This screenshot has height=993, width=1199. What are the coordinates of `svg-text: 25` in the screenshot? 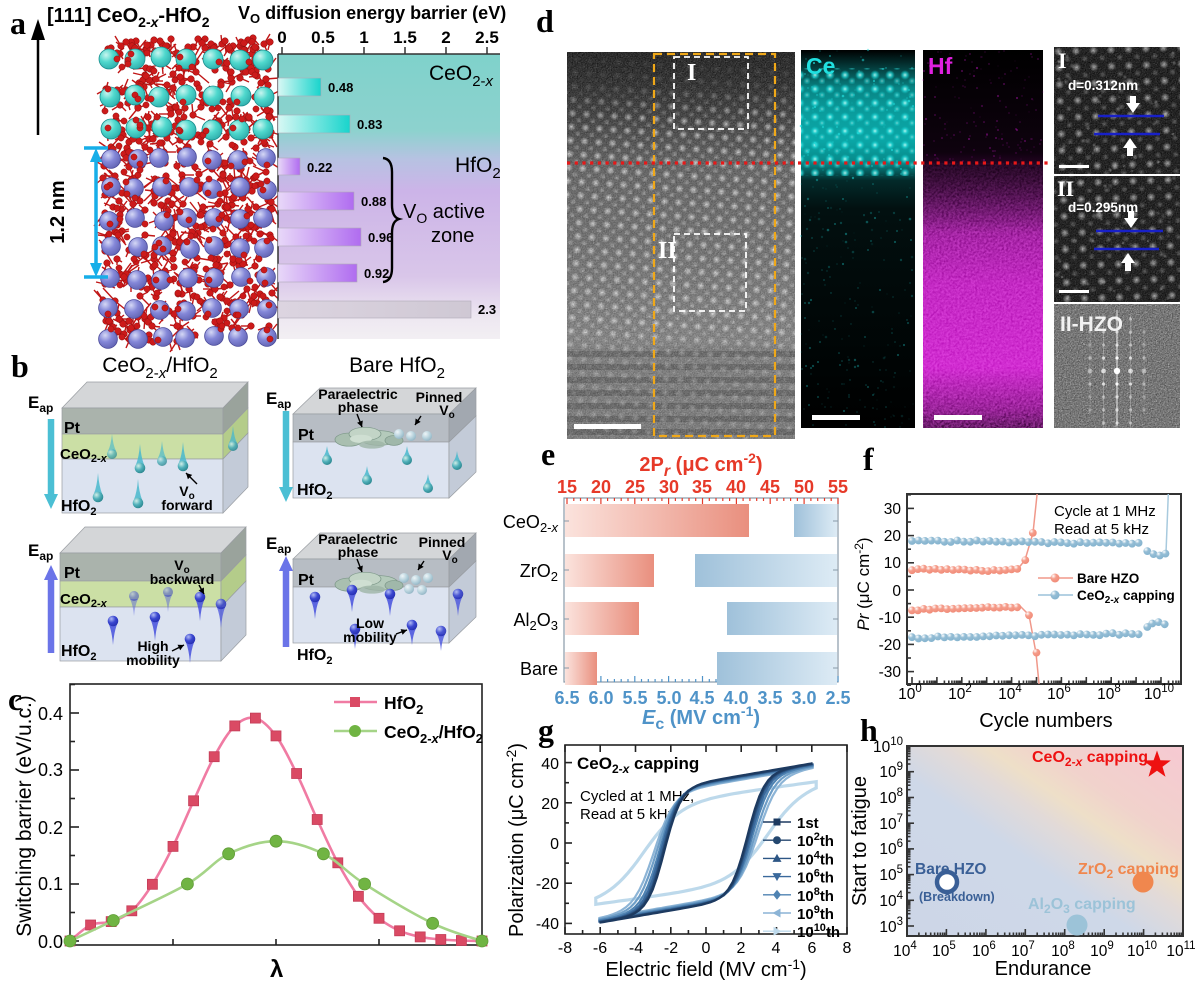 It's located at (635, 487).